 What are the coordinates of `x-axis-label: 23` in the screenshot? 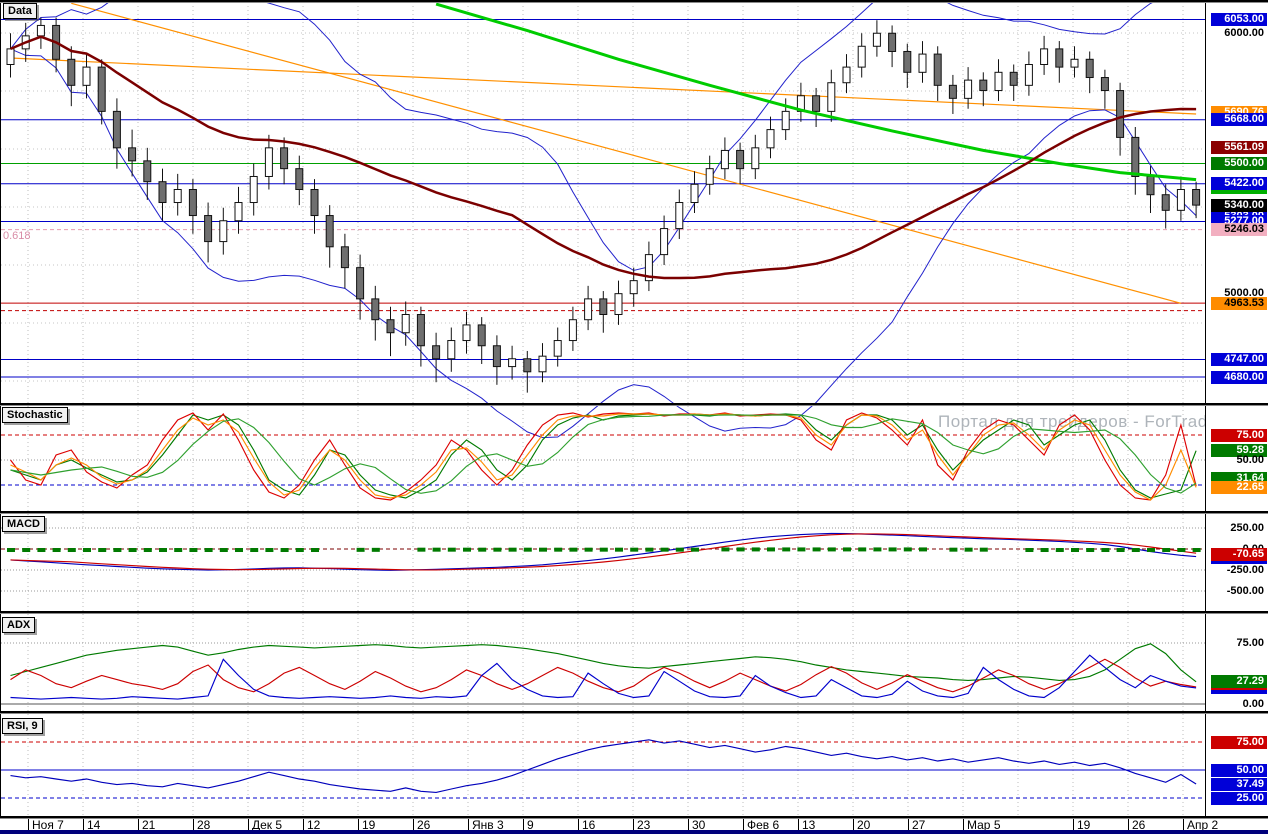 It's located at (641, 825).